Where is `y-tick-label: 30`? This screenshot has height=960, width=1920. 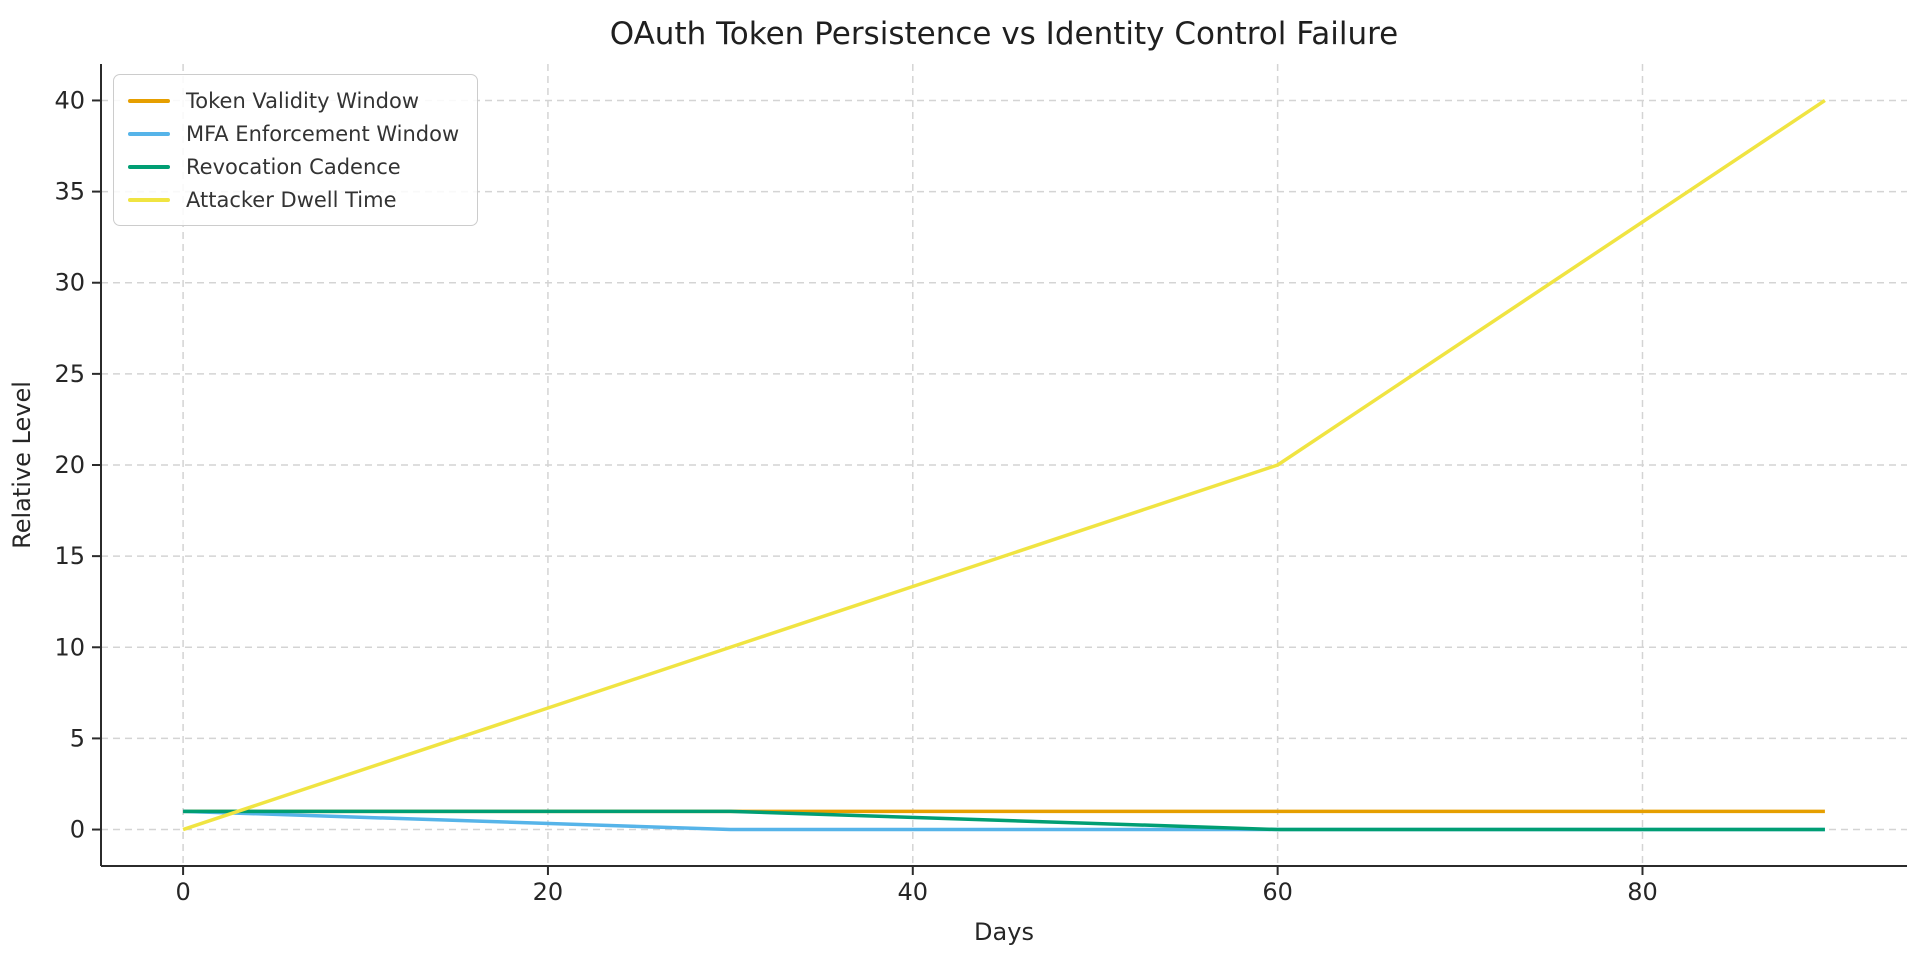 y-tick-label: 30 is located at coordinates (69, 283).